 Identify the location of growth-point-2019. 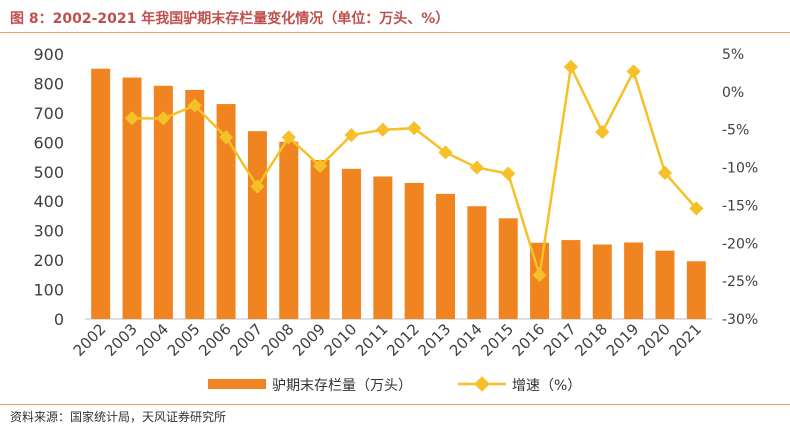
(633, 71).